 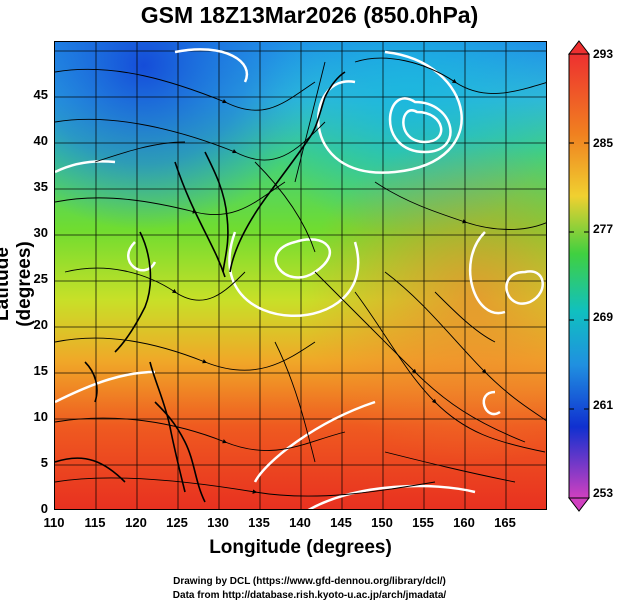 What do you see at coordinates (54, 522) in the screenshot?
I see `x-tick-label: 110` at bounding box center [54, 522].